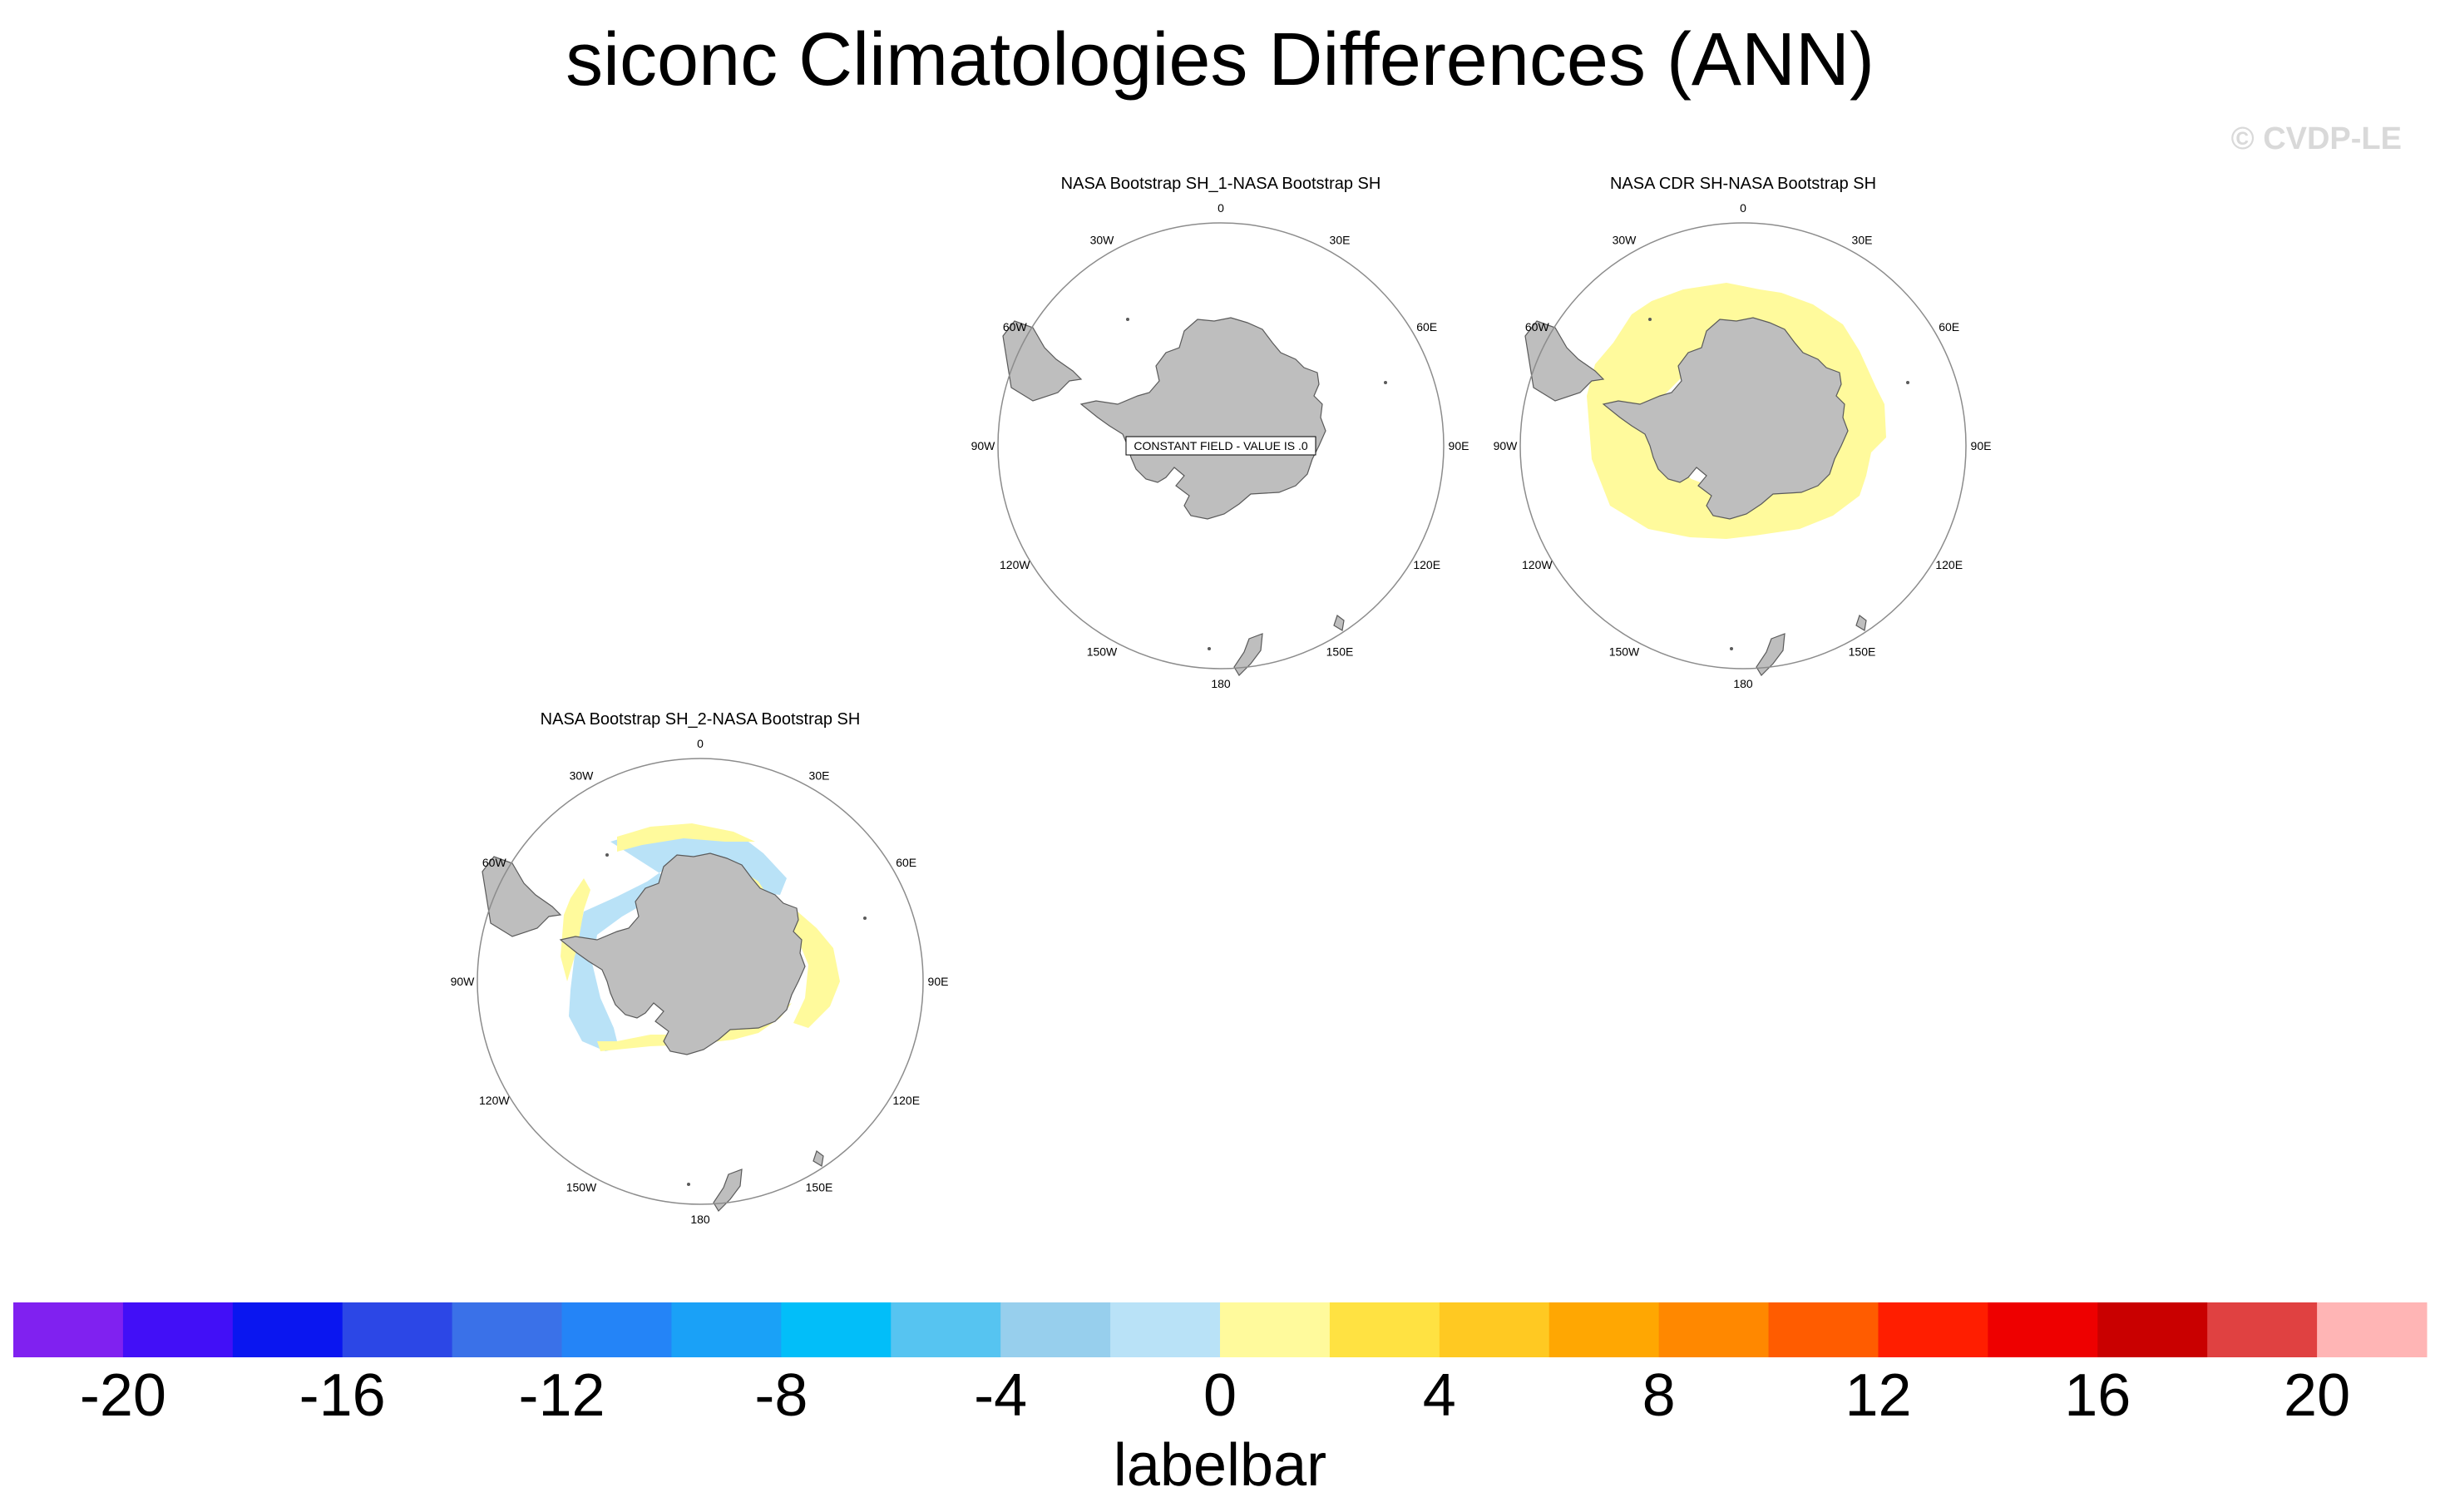 This screenshot has height=1512, width=2440. What do you see at coordinates (2097, 1395) in the screenshot?
I see `colorbar-tick-label: 16` at bounding box center [2097, 1395].